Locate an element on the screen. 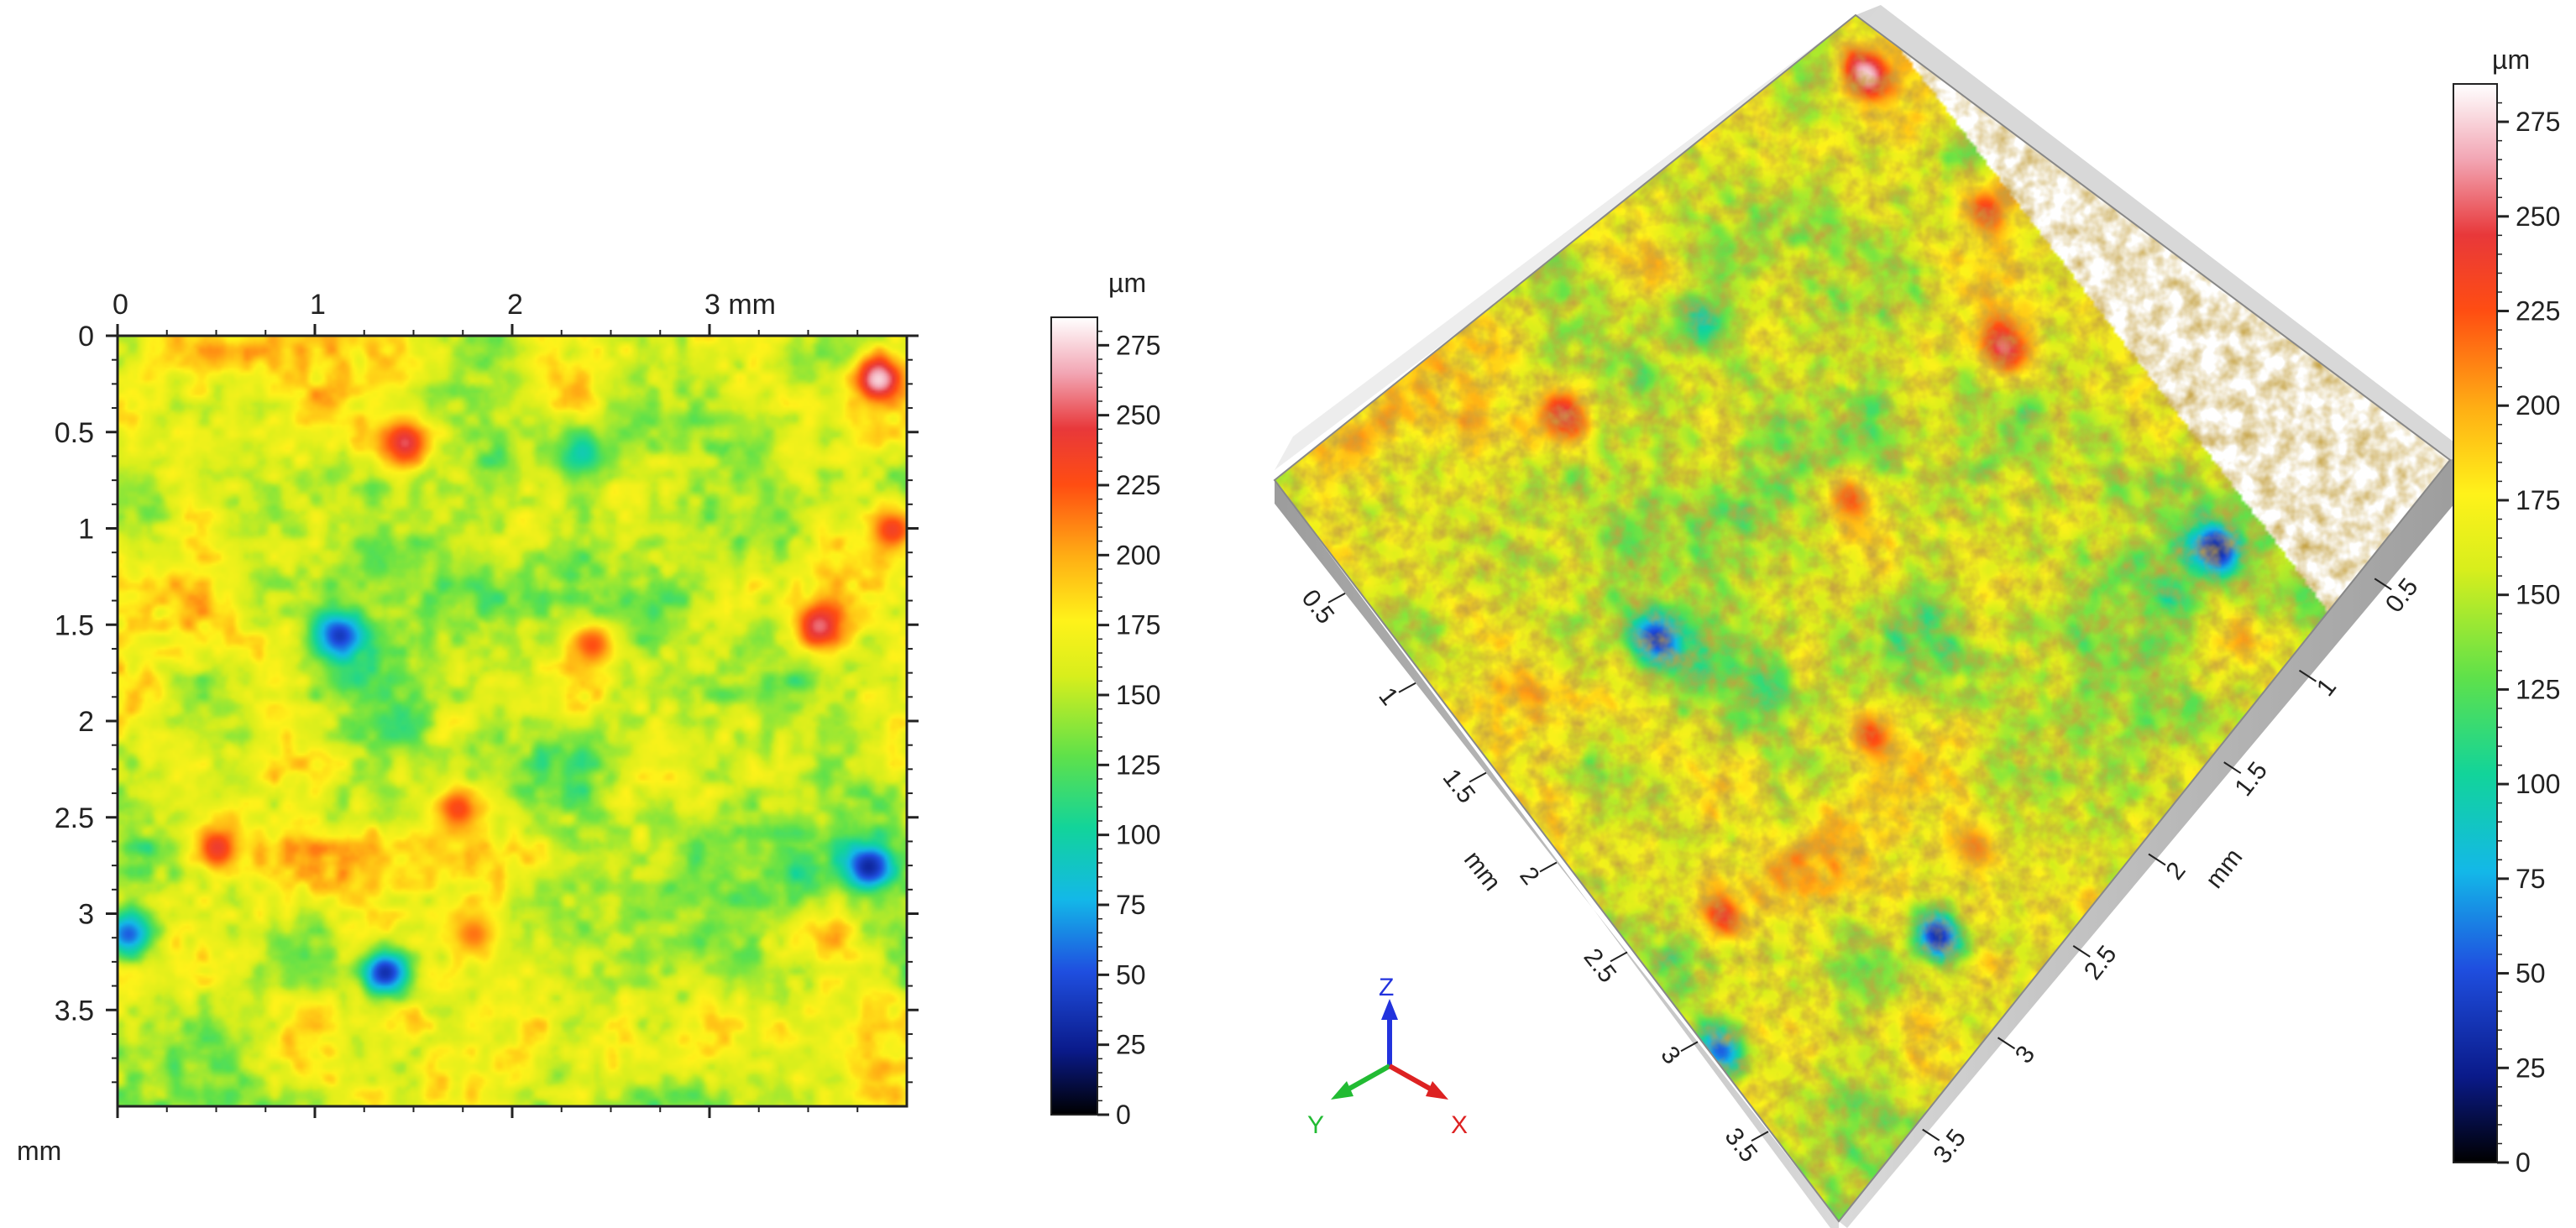  x-tick-label: 0 is located at coordinates (121, 305).